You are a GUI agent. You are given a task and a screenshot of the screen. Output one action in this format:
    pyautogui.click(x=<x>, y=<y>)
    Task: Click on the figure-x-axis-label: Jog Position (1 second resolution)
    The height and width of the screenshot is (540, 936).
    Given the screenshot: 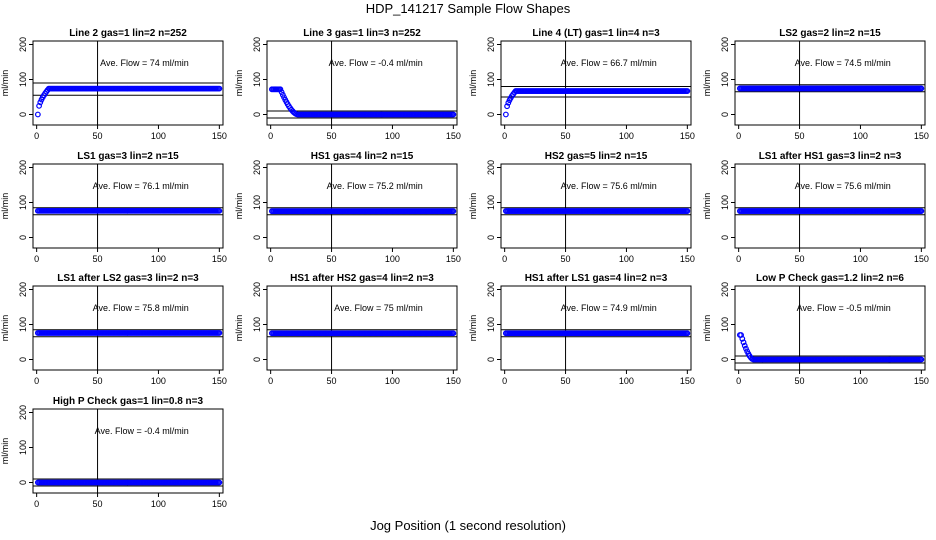 What is the action you would take?
    pyautogui.click(x=468, y=525)
    